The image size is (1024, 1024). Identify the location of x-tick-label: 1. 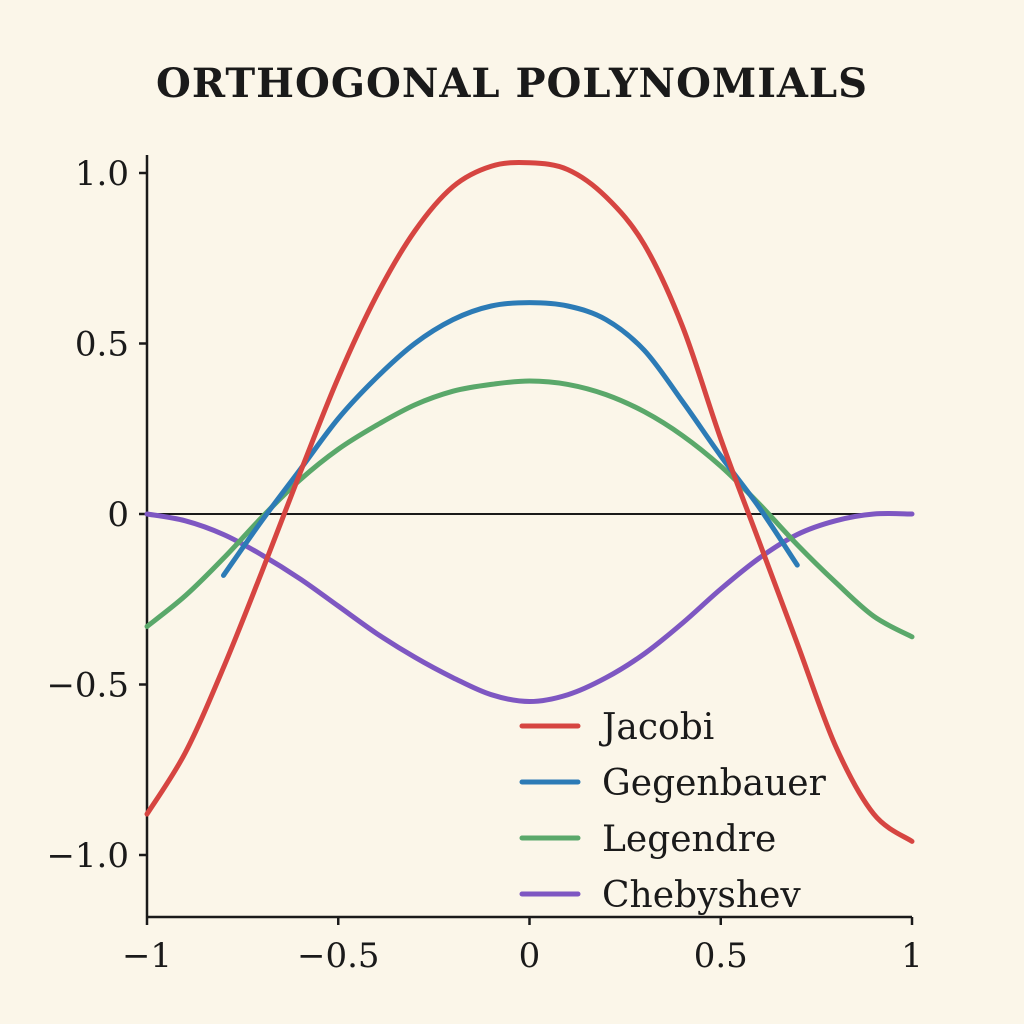
(912, 956).